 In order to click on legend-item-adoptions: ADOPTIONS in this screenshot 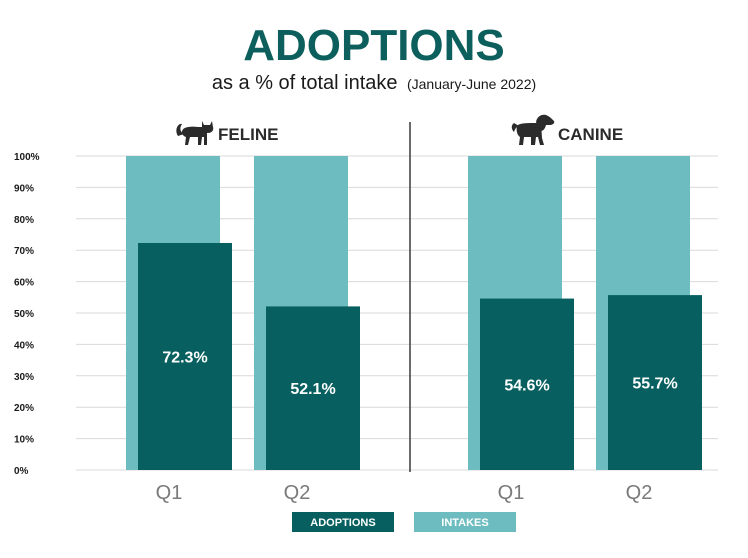, I will do `click(343, 522)`.